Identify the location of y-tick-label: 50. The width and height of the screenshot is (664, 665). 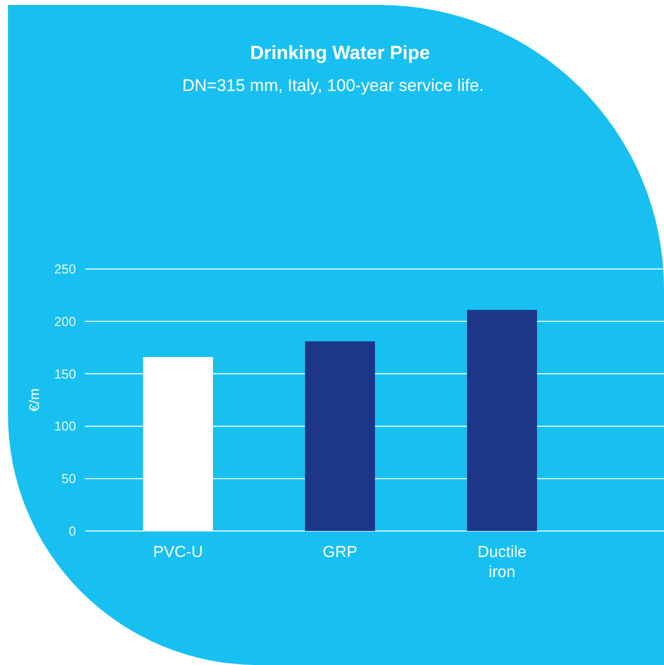
(69, 478).